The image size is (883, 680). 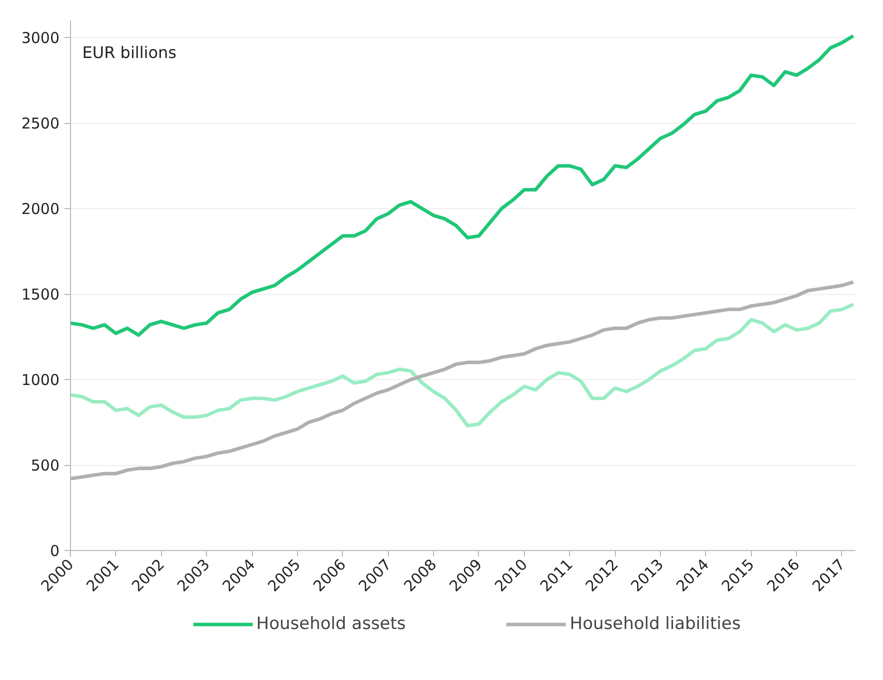 What do you see at coordinates (40, 38) in the screenshot?
I see `y-tick-label: 3000` at bounding box center [40, 38].